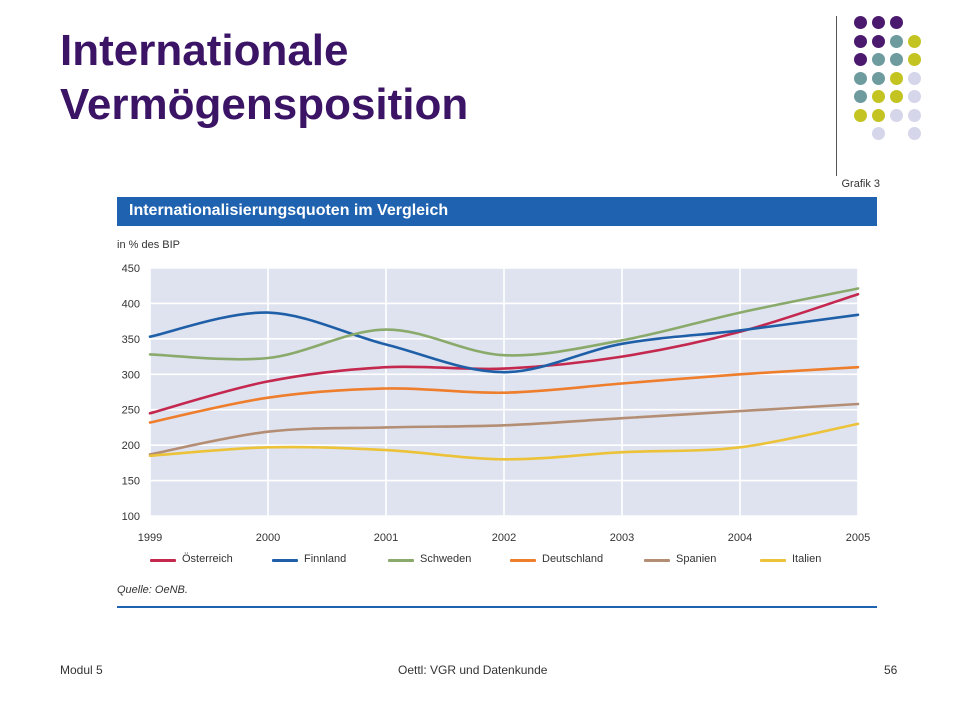 Image resolution: width=960 pixels, height=720 pixels. What do you see at coordinates (858, 538) in the screenshot?
I see `x-tick-label: 2005` at bounding box center [858, 538].